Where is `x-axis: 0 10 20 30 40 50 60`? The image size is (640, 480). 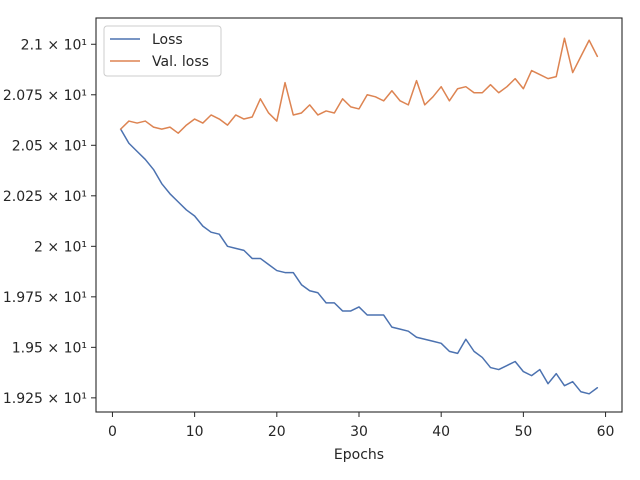
x-axis: 0 10 20 30 40 50 60 is located at coordinates (361, 426).